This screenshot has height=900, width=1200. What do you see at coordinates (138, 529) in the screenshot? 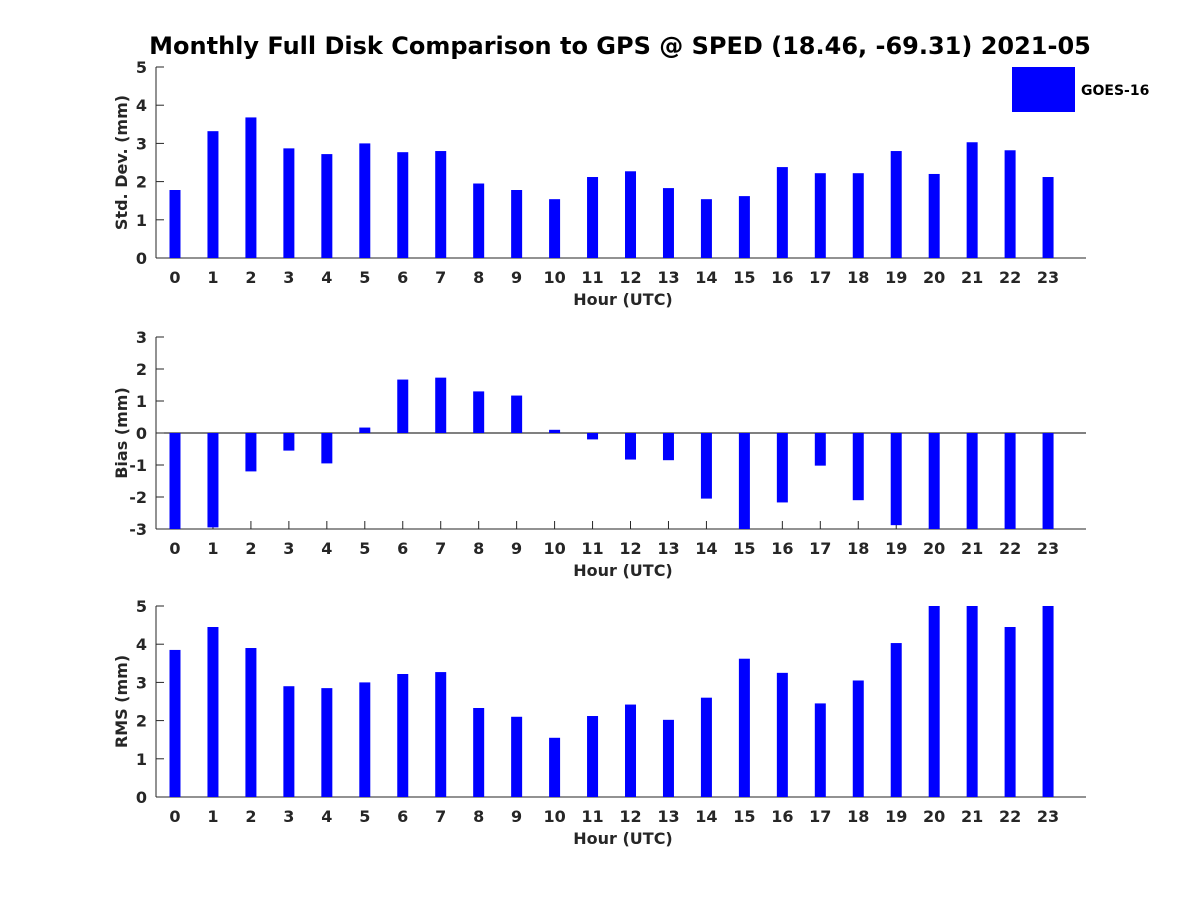
I see `y-tick-label: -3` at bounding box center [138, 529].